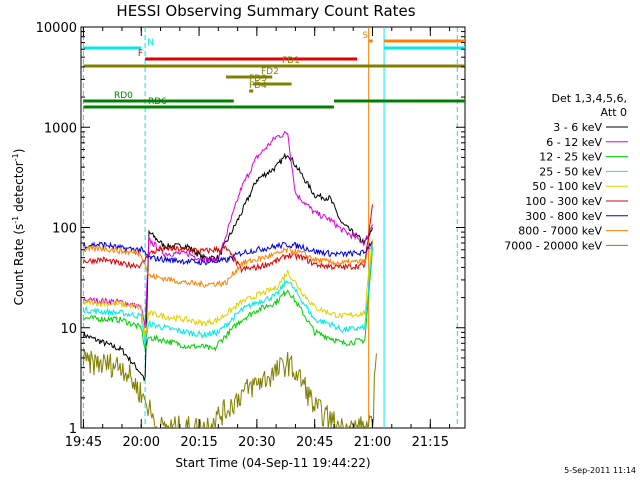  What do you see at coordinates (256, 442) in the screenshot?
I see `x-tick-label: 20:30` at bounding box center [256, 442].